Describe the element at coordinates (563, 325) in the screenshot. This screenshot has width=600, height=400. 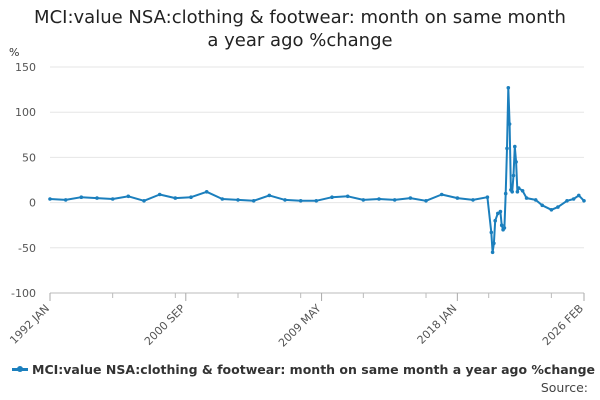
I see `x-tick-label: 2026 FEB` at that location.